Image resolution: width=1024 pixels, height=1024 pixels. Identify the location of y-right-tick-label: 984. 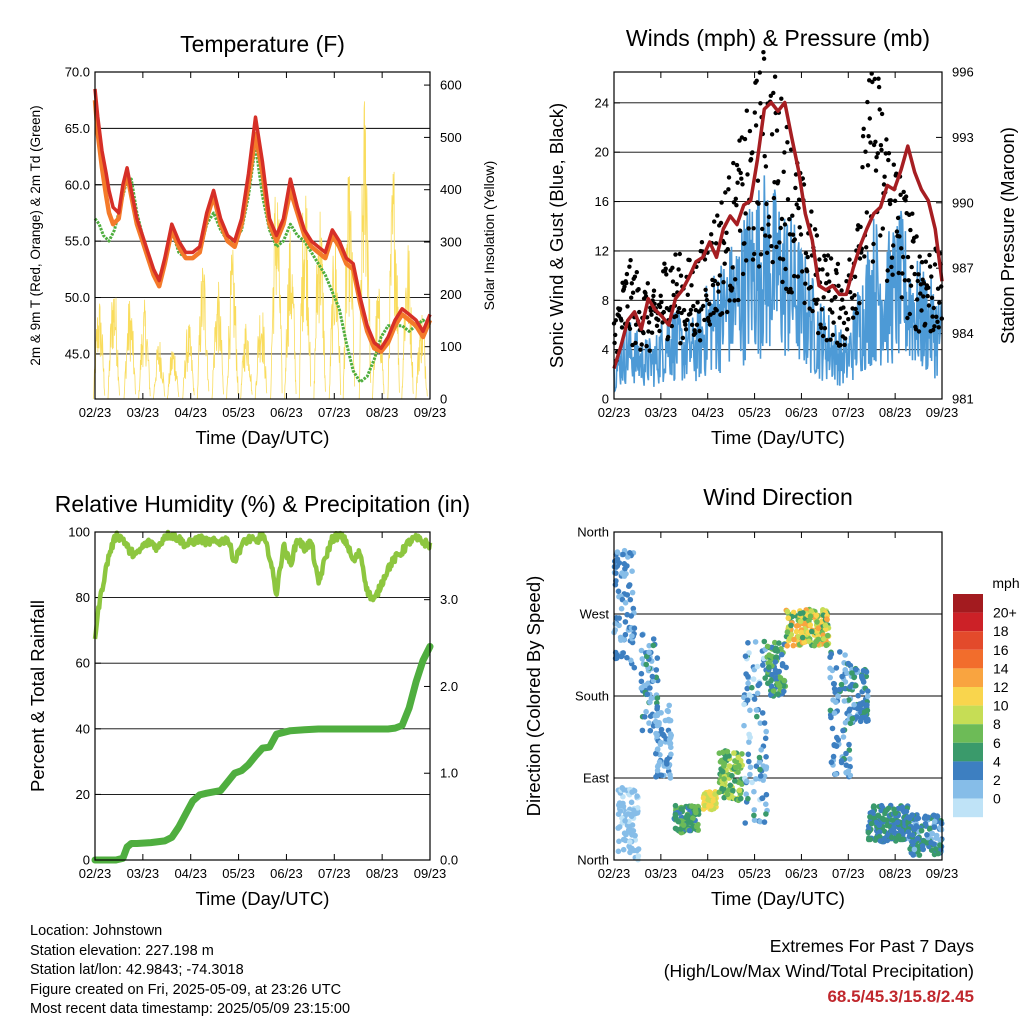
(963, 333).